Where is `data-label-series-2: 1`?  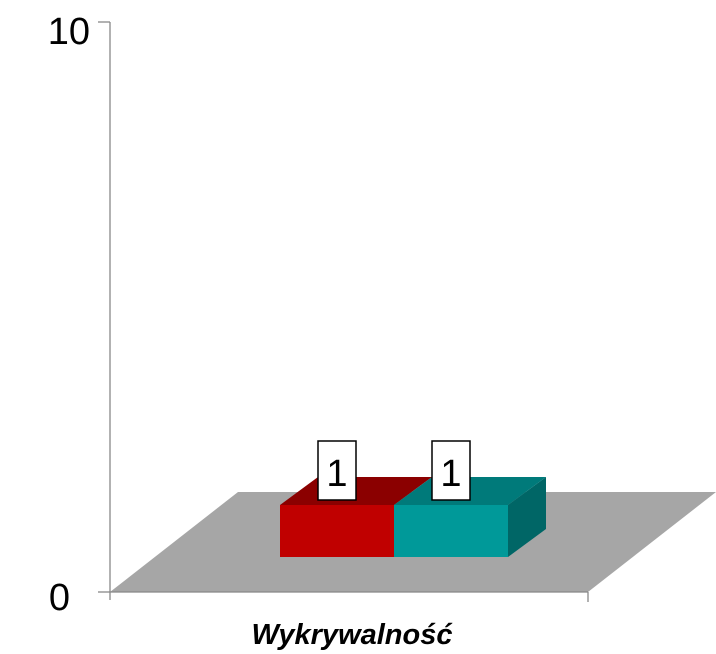 data-label-series-2: 1 is located at coordinates (450, 474).